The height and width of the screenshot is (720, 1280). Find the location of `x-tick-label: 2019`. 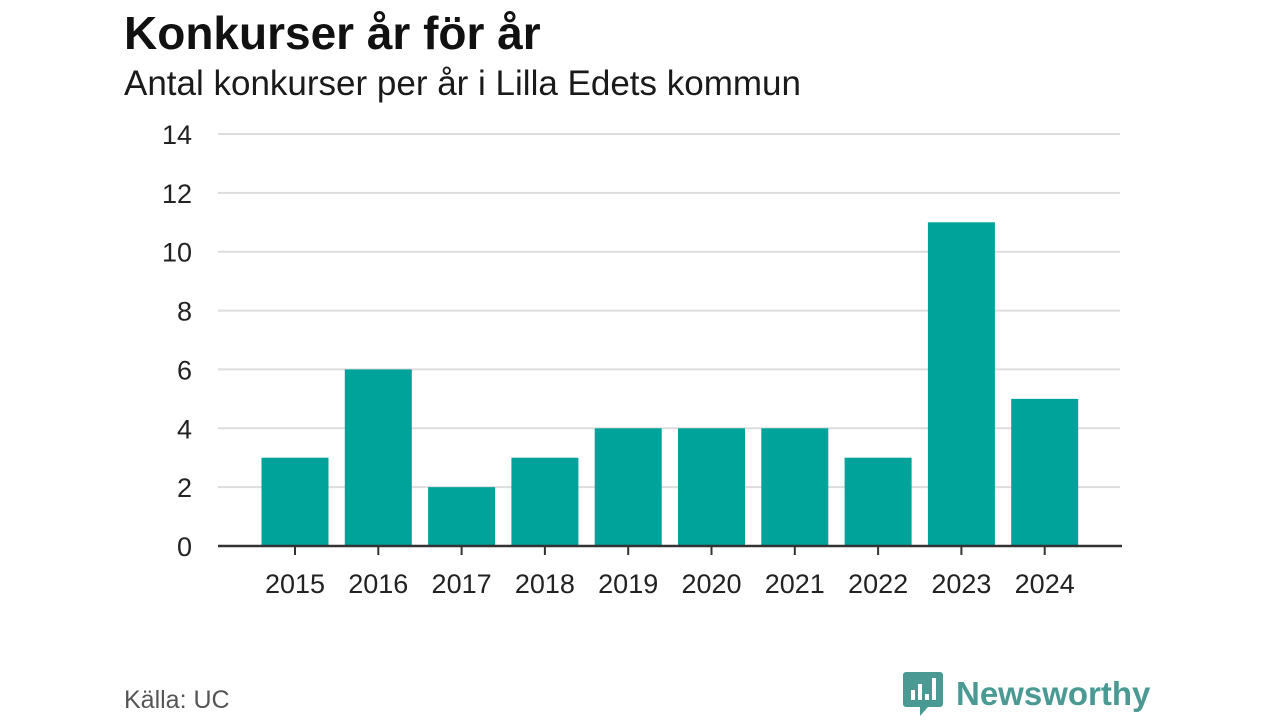

x-tick-label: 2019 is located at coordinates (628, 584).